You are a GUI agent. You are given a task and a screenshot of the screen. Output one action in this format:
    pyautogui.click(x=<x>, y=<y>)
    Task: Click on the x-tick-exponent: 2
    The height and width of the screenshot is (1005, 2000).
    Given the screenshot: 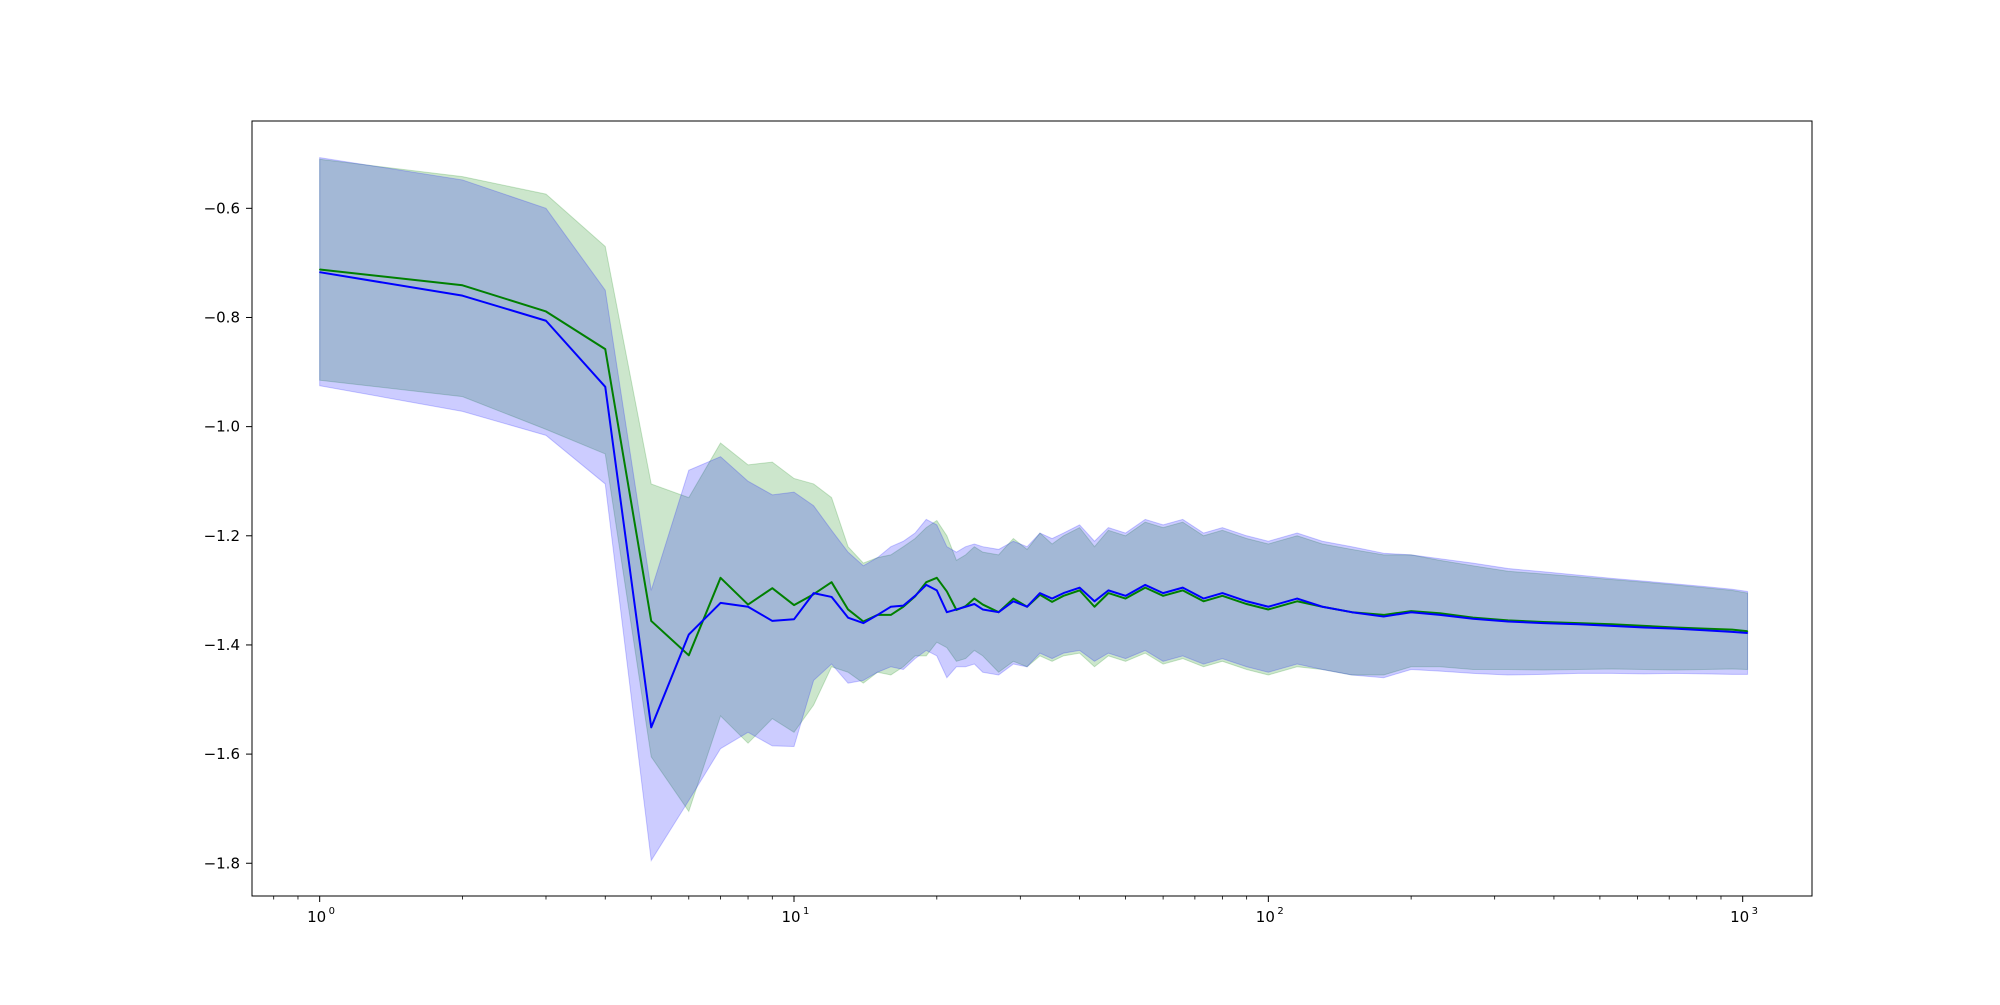 What is the action you would take?
    pyautogui.click(x=1280, y=911)
    